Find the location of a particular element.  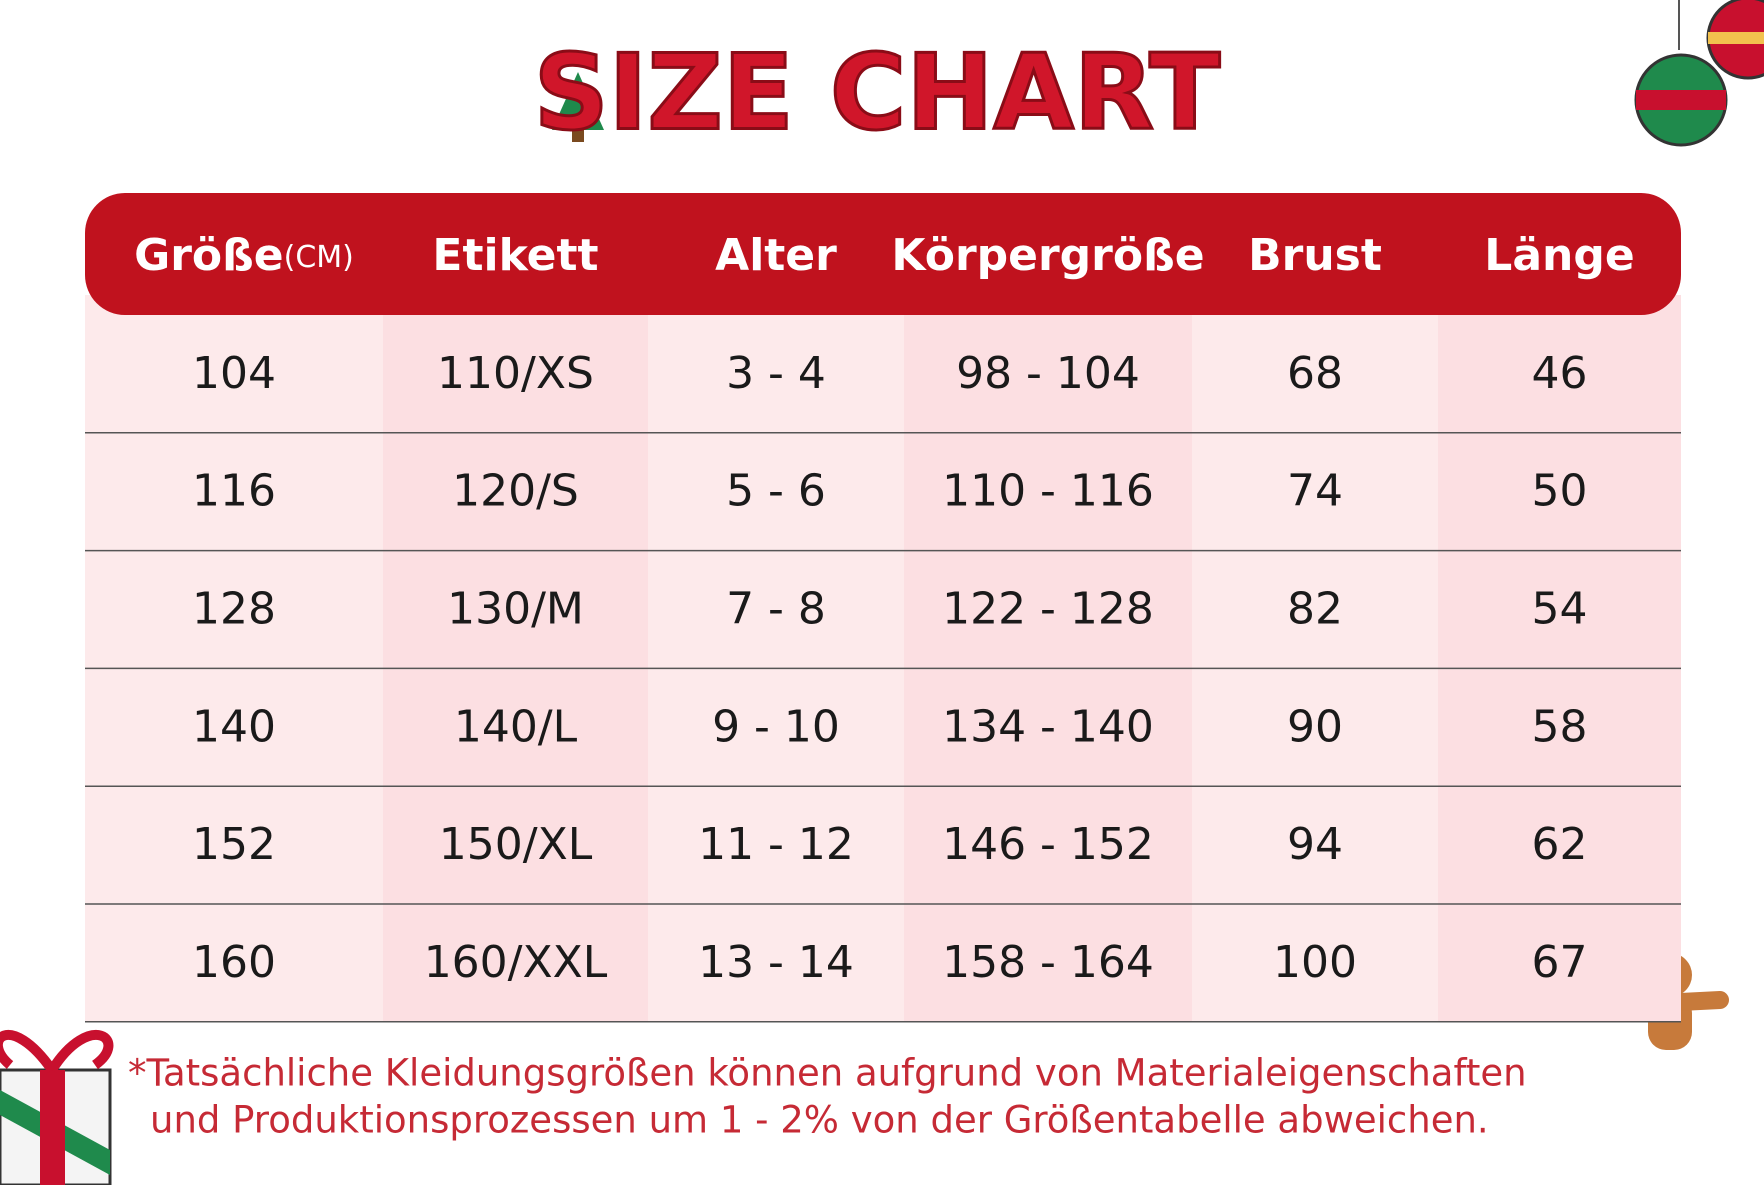

table-cell: 150/XL is located at coordinates (516, 844).